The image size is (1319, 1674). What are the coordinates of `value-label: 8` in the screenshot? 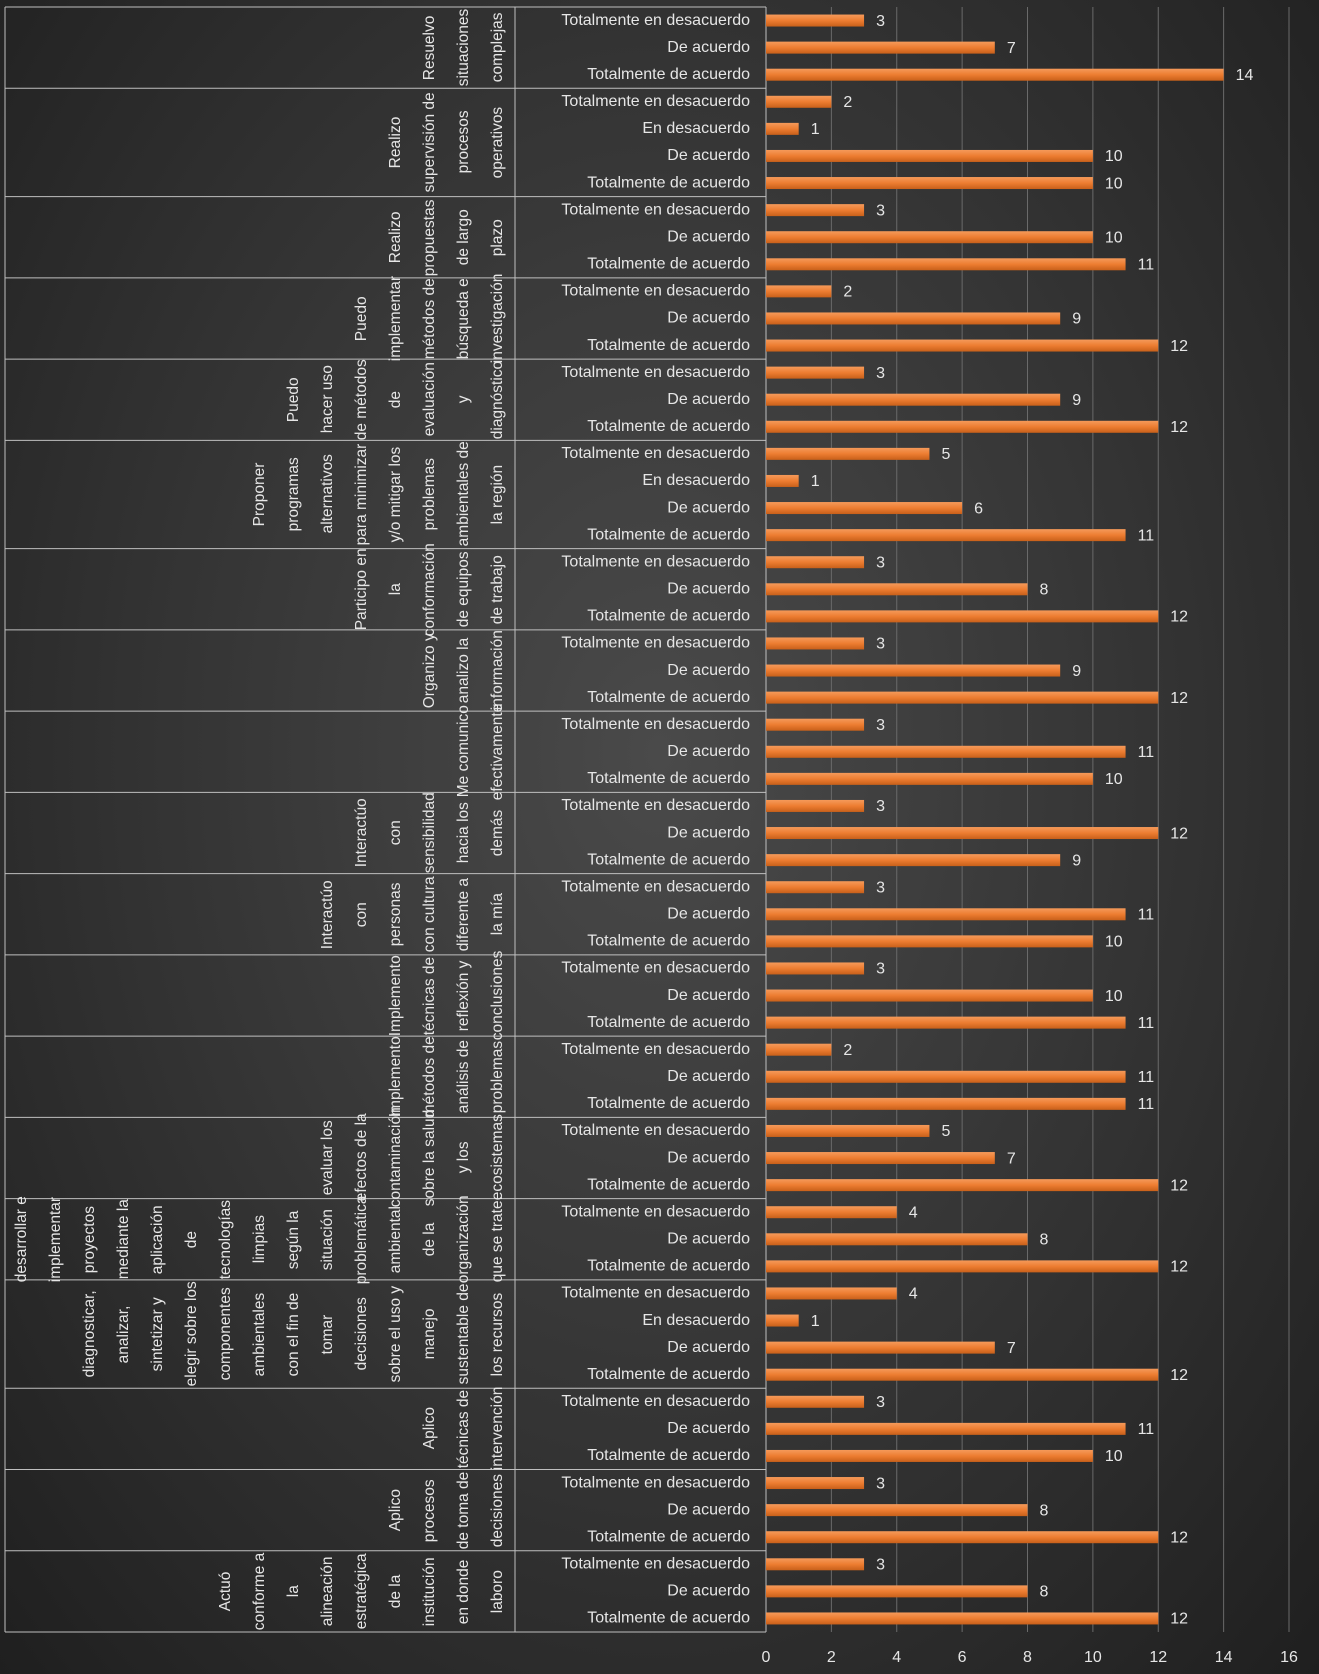 It's located at (1044, 1240).